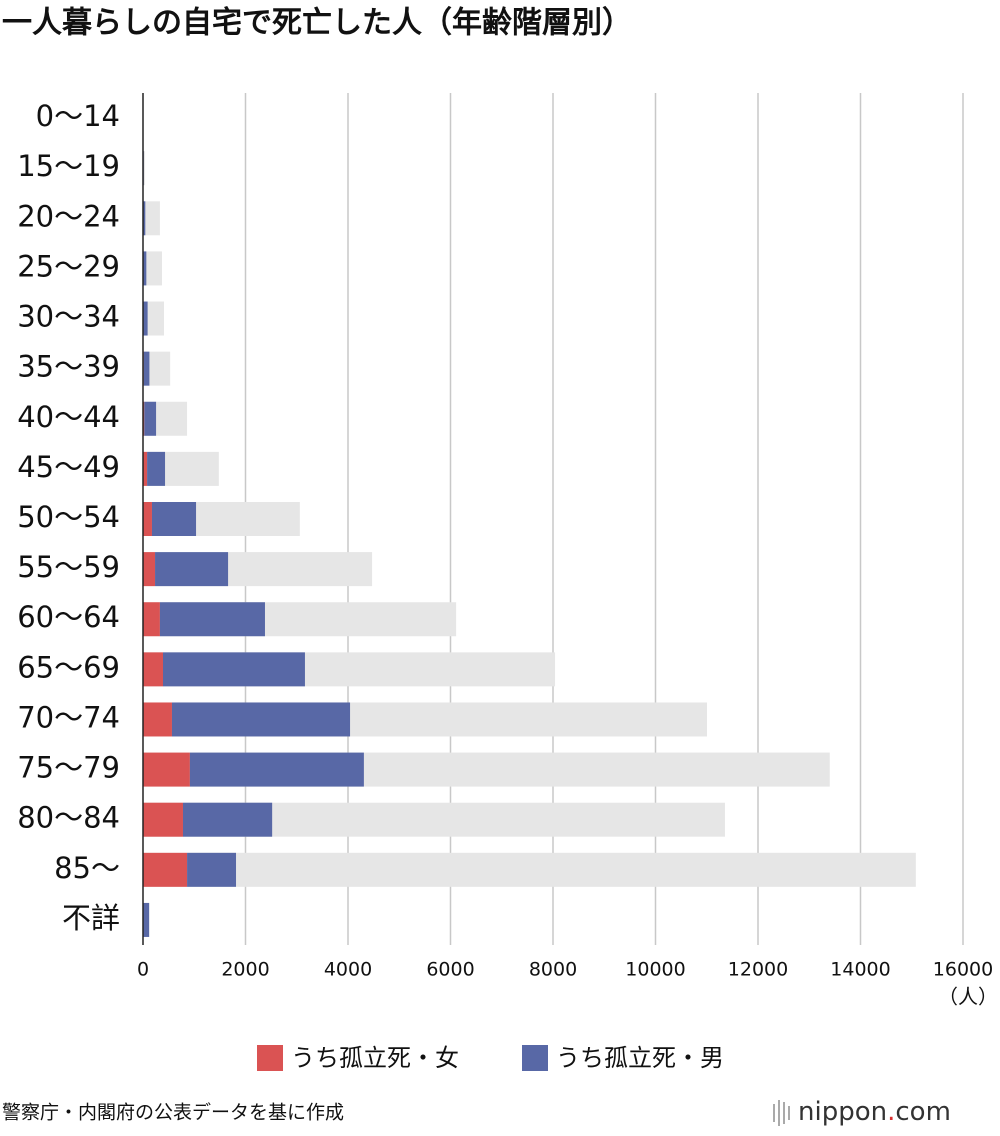  What do you see at coordinates (655, 970) in the screenshot?
I see `x-tick-label: 10000` at bounding box center [655, 970].